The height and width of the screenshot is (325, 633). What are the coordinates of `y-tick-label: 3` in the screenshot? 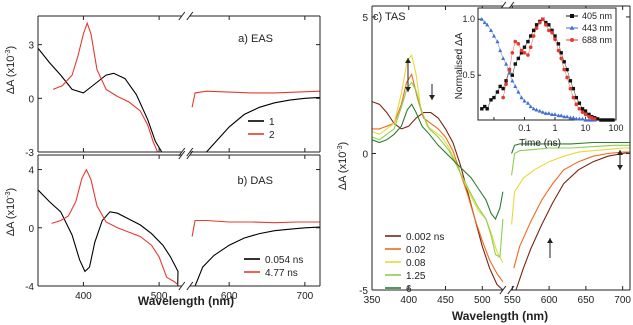 It's located at (31, 46).